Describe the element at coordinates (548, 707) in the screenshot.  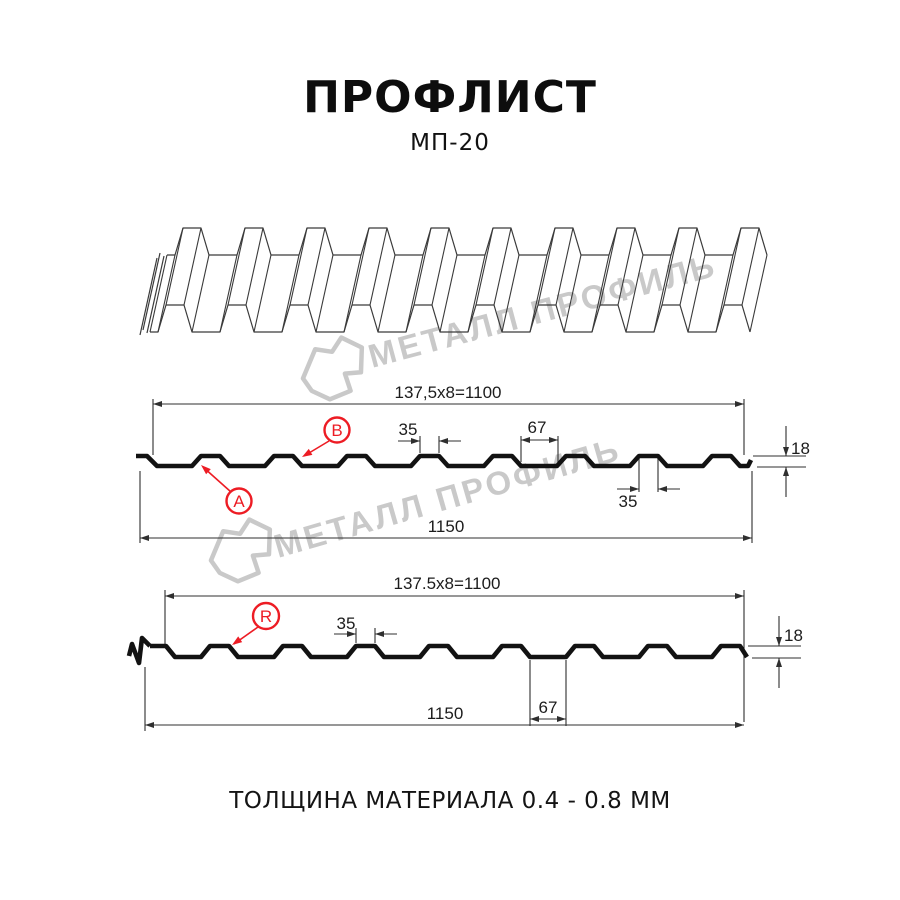
I see `dim-valley-r: 67` at that location.